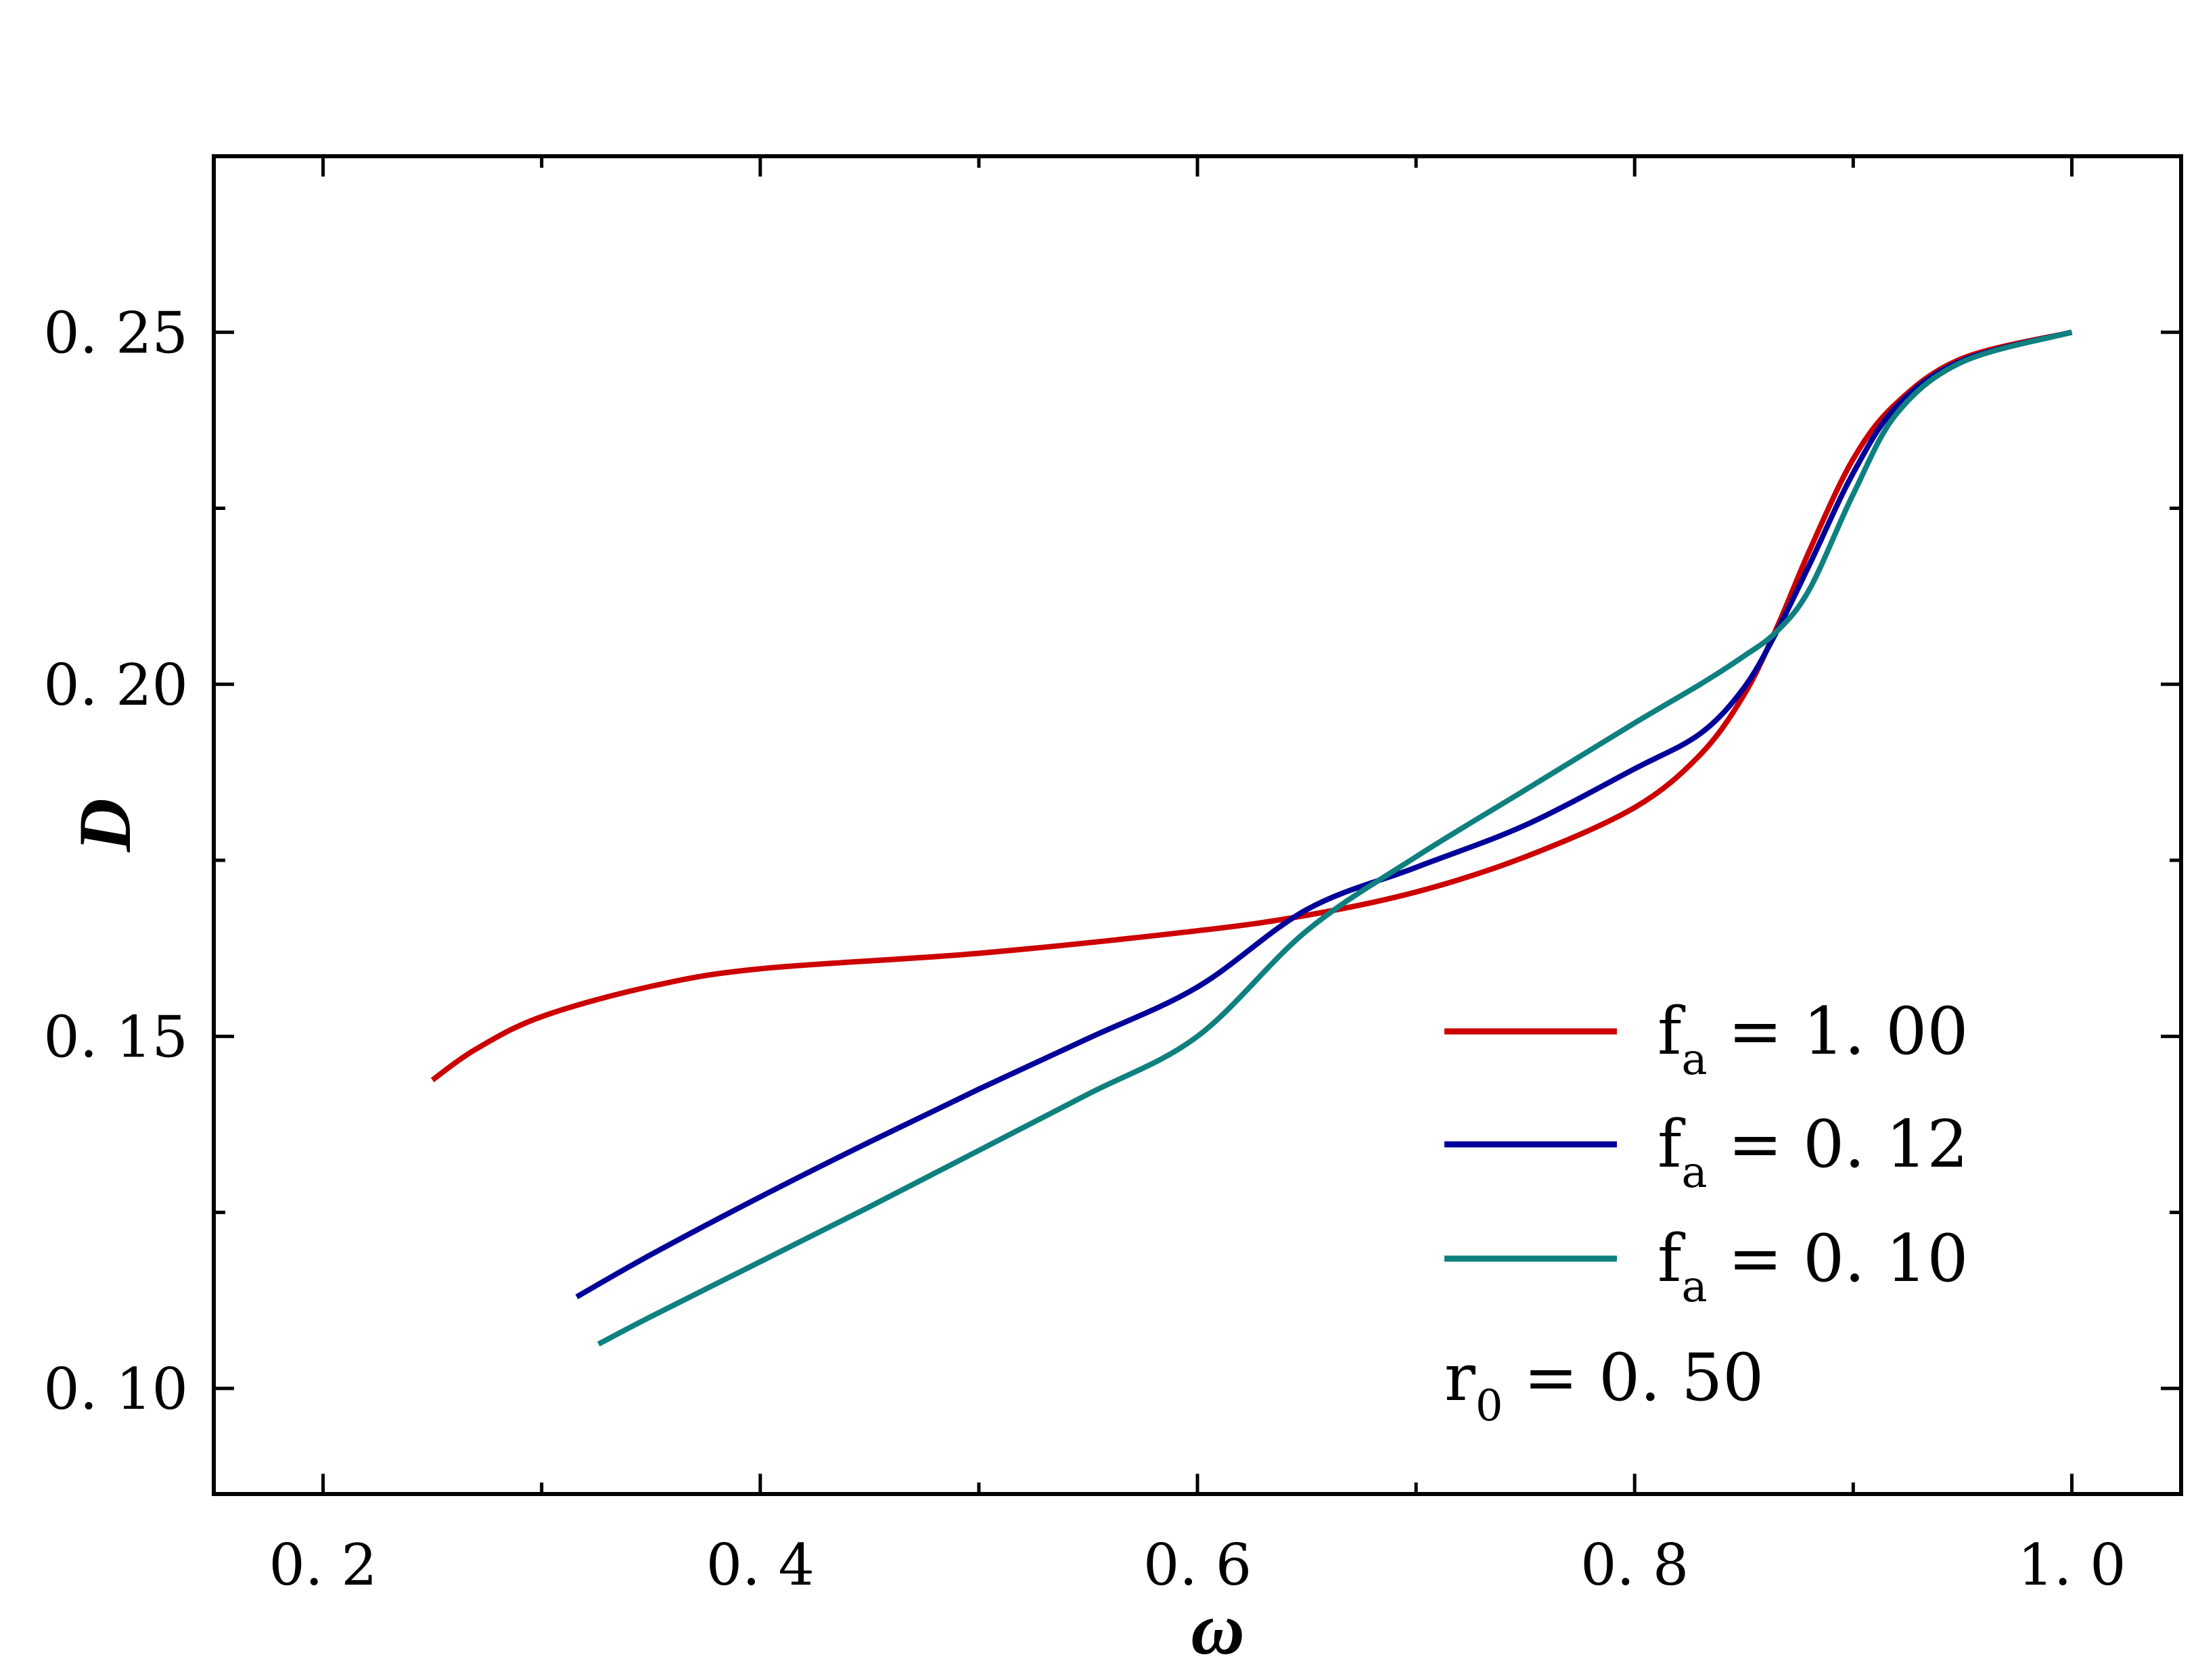  What do you see at coordinates (323, 1565) in the screenshot?
I see `x-tick-label: 0. 2` at bounding box center [323, 1565].